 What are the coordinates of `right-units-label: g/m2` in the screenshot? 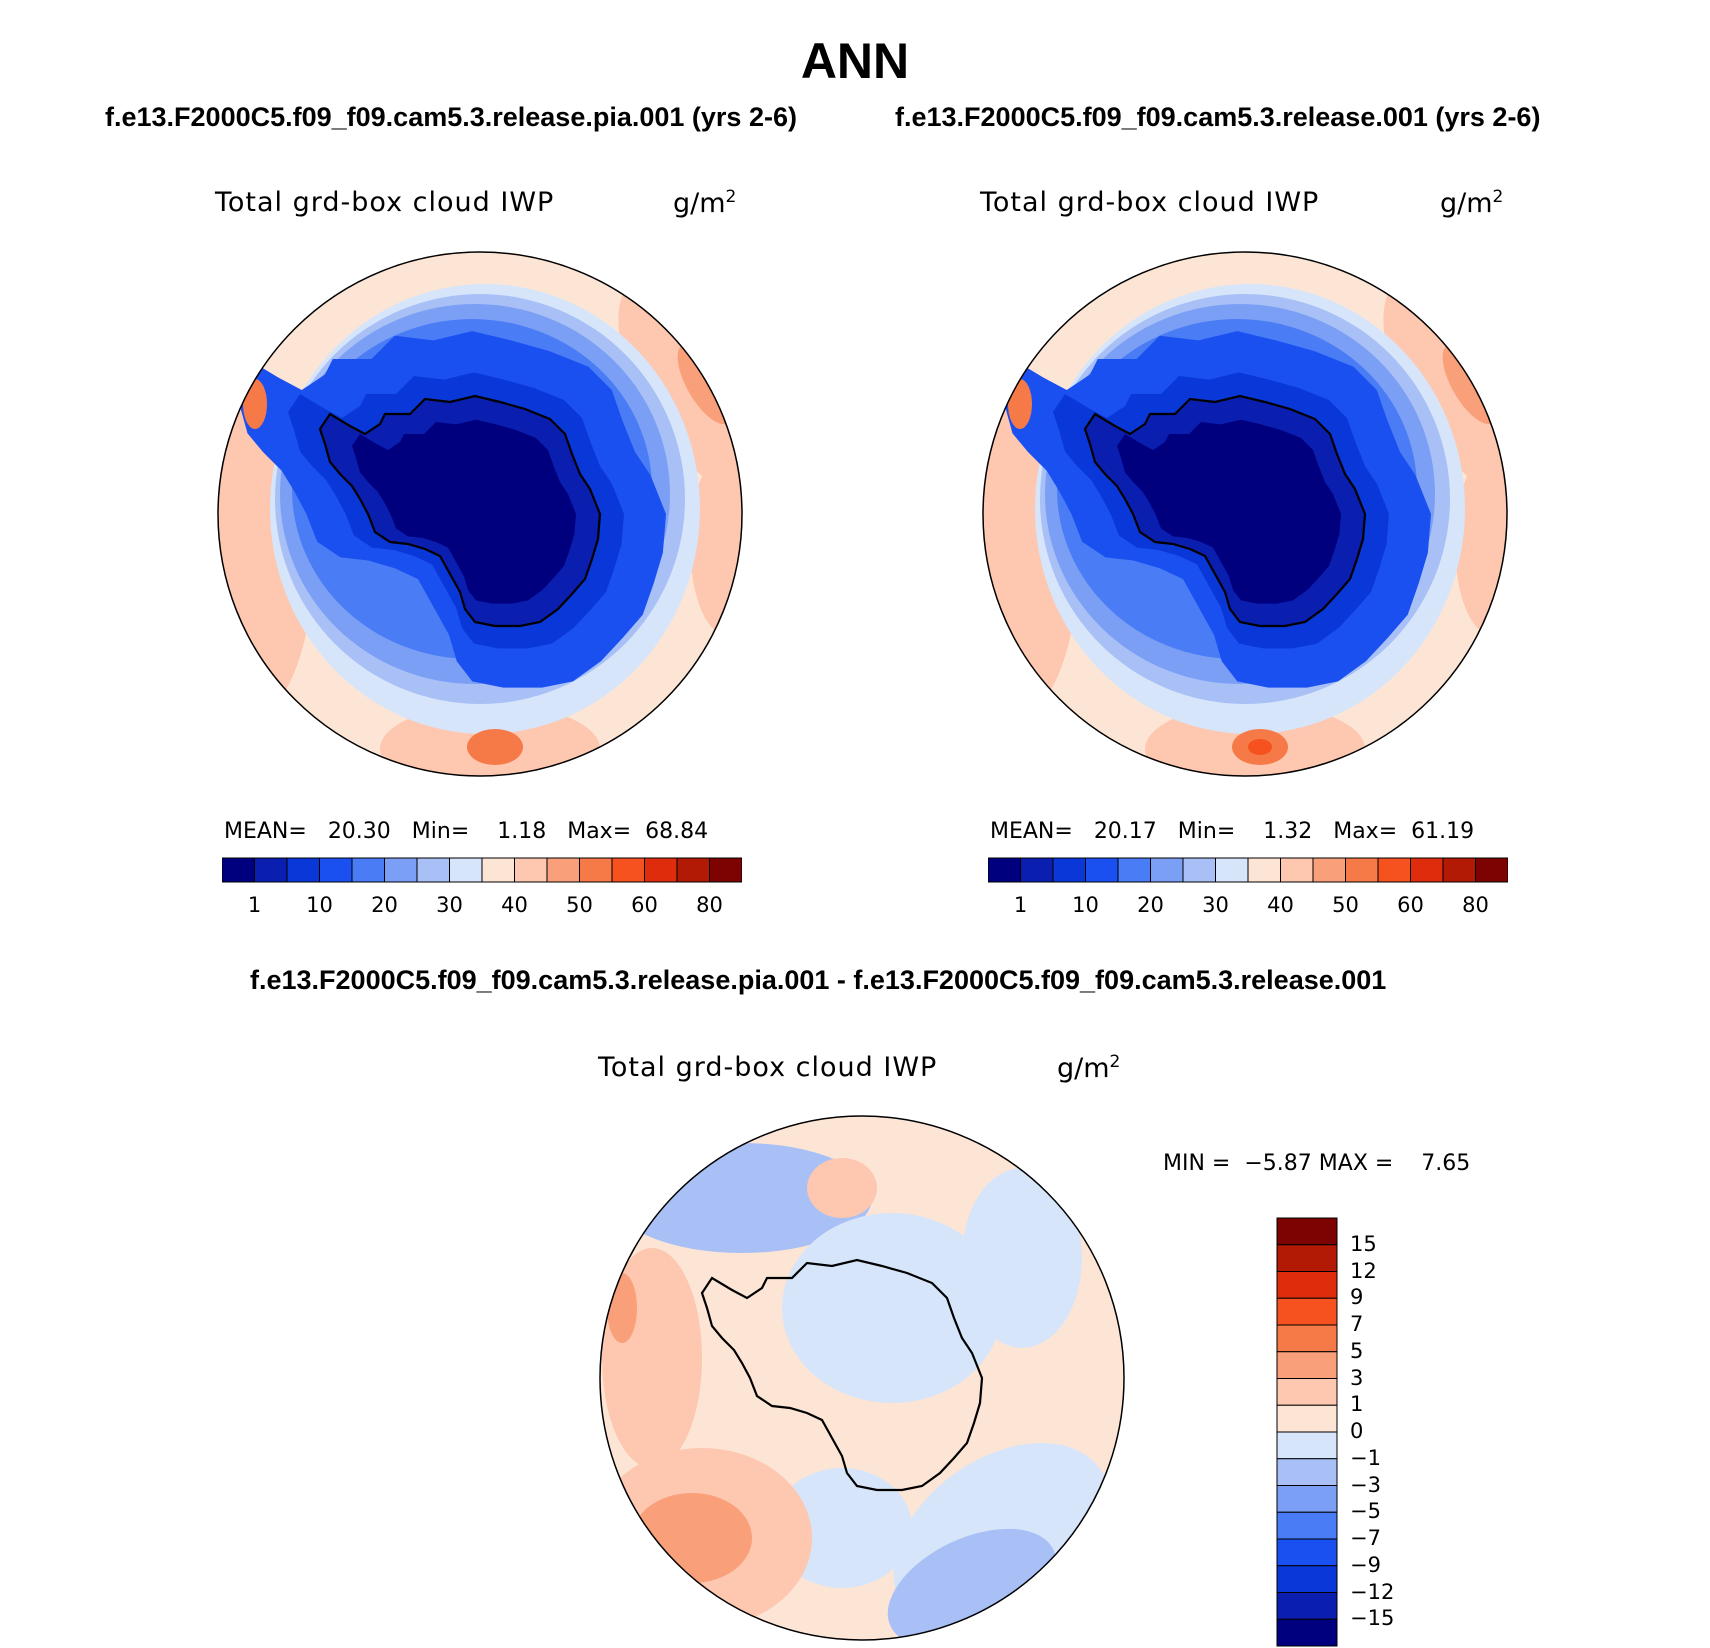 It's located at (1472, 203).